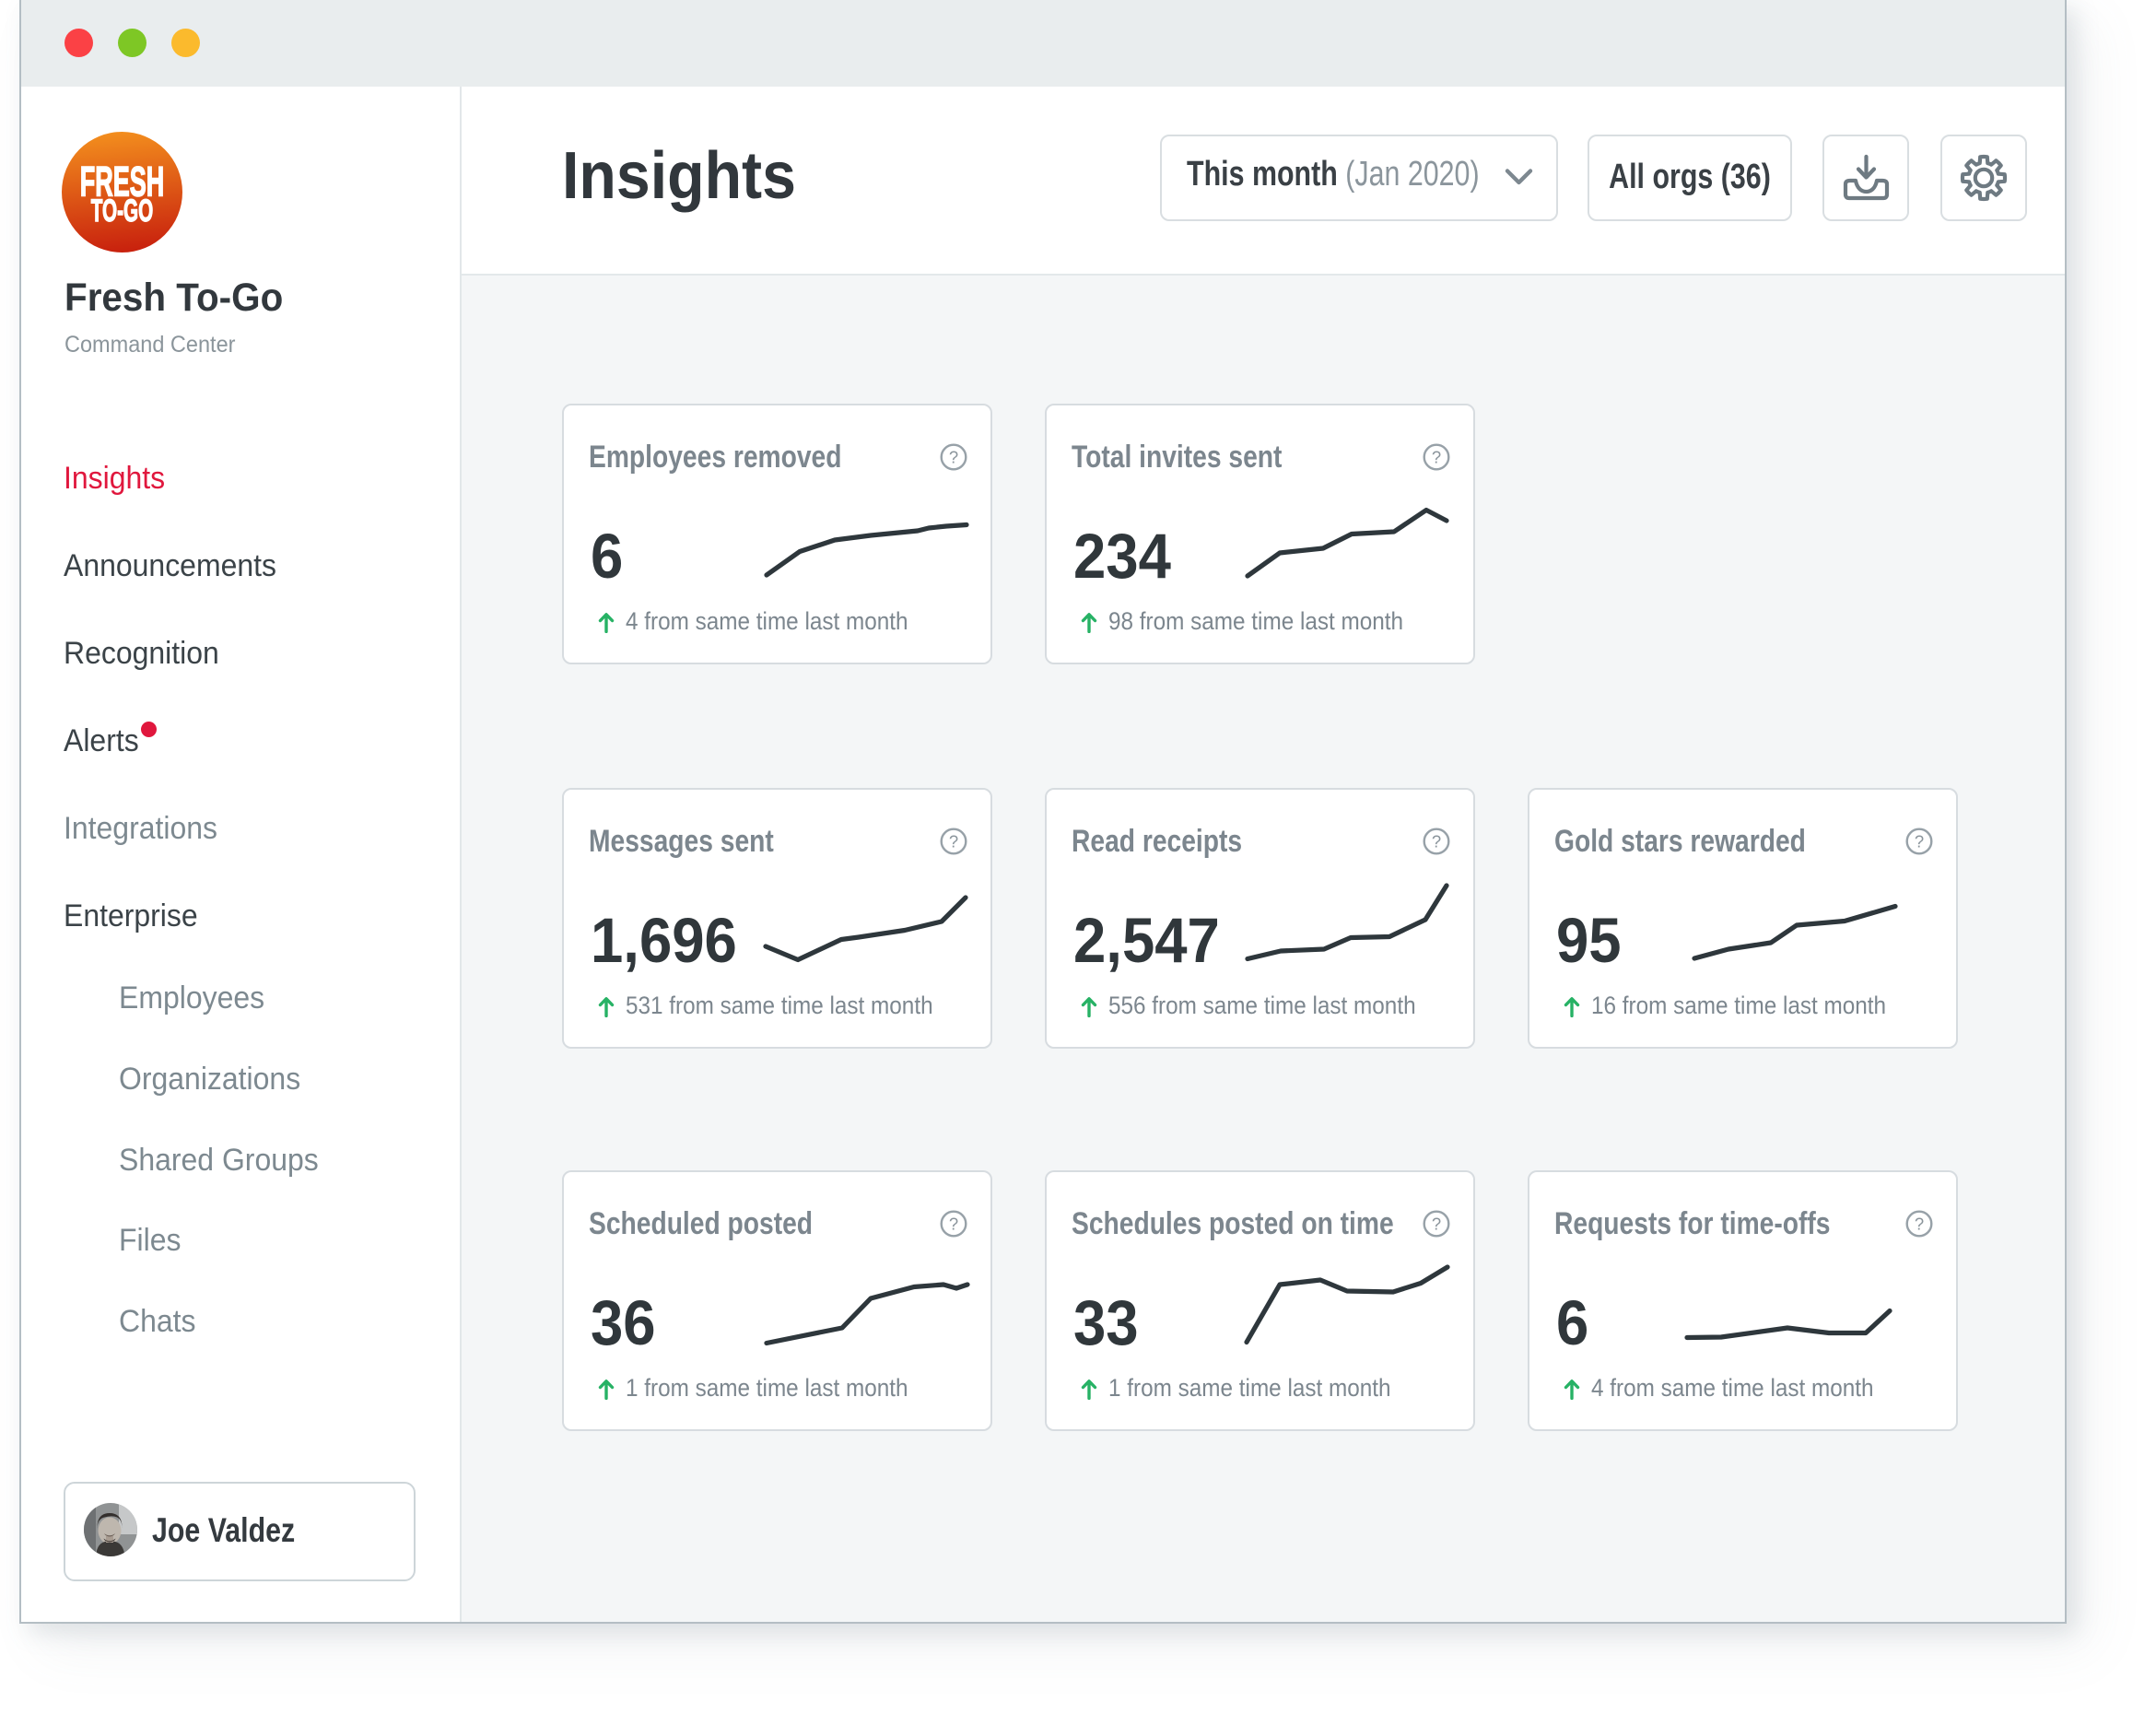  What do you see at coordinates (122, 211) in the screenshot?
I see `svg-text: TO-GO` at bounding box center [122, 211].